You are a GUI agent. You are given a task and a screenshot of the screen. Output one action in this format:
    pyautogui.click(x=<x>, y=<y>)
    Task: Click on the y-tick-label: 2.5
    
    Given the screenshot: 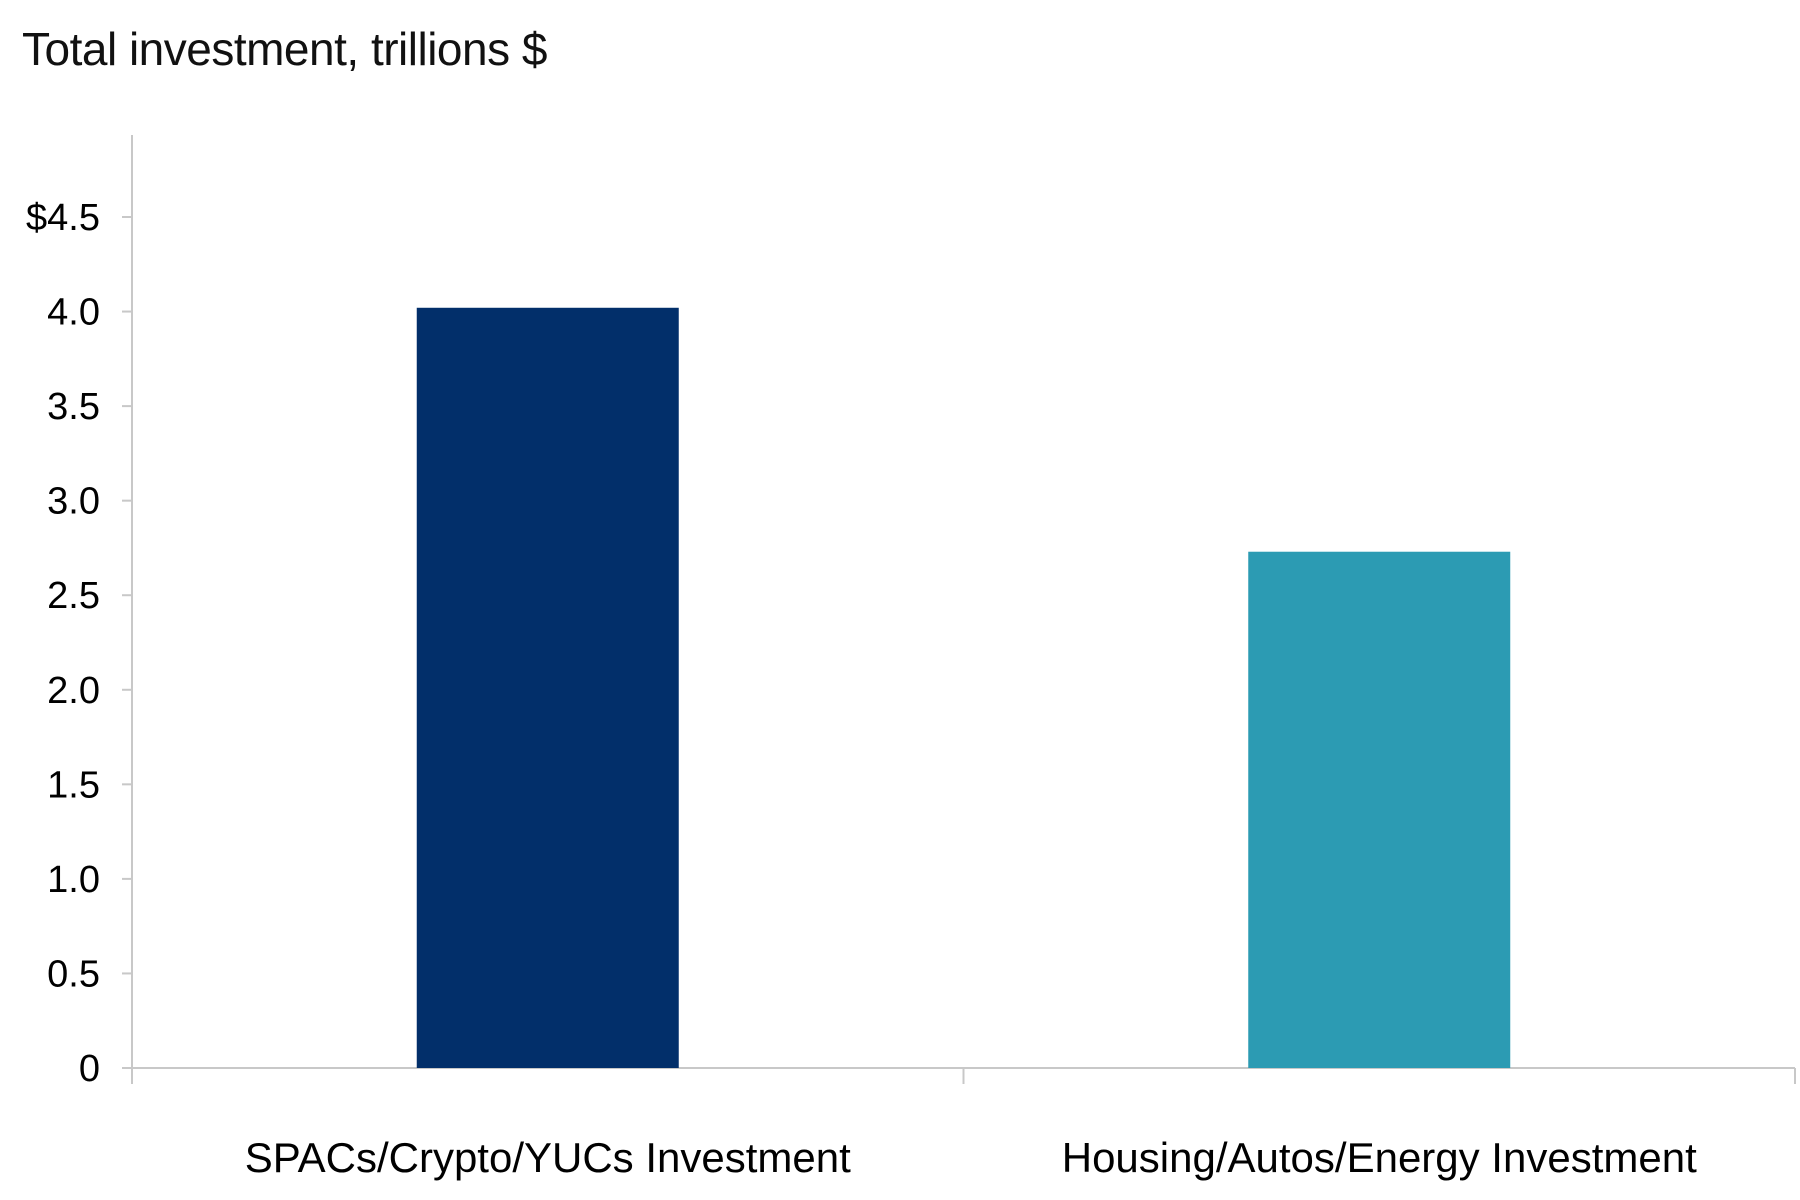 What is the action you would take?
    pyautogui.click(x=73, y=596)
    